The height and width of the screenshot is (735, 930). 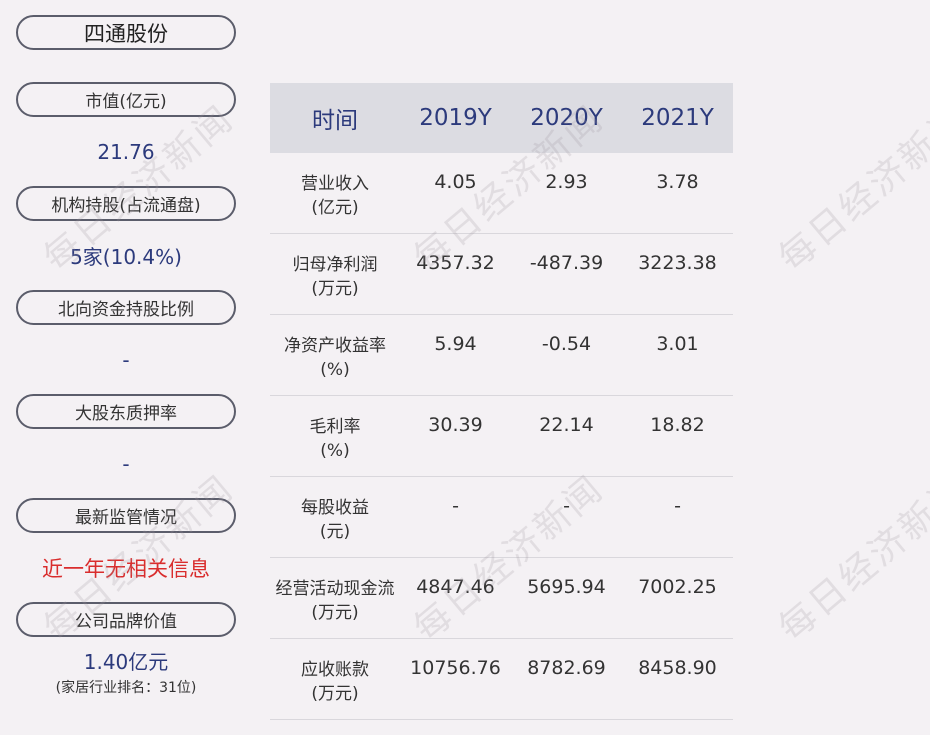 I want to click on cell-value: 3.01, so click(x=677, y=344).